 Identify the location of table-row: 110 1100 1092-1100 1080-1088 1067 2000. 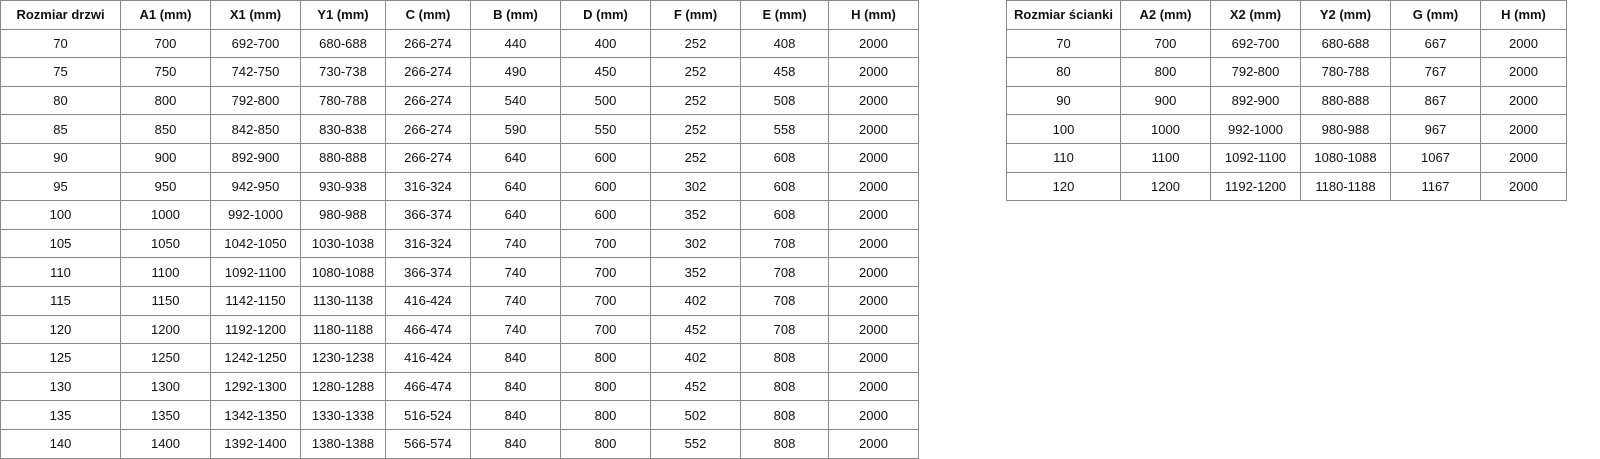
(1286, 157).